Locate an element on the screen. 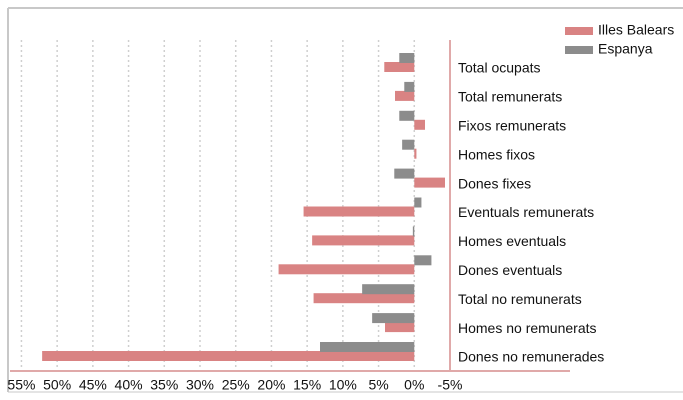 The image size is (683, 400). legend-label: Espanya is located at coordinates (625, 49).